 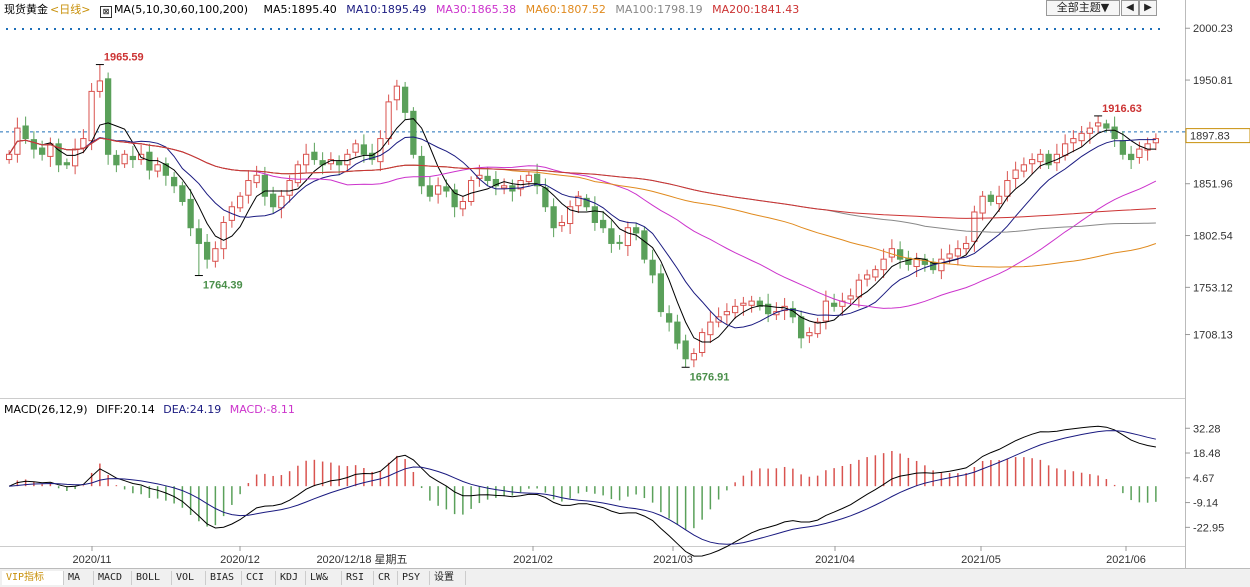 I want to click on indicator-tab: CR, so click(x=386, y=578).